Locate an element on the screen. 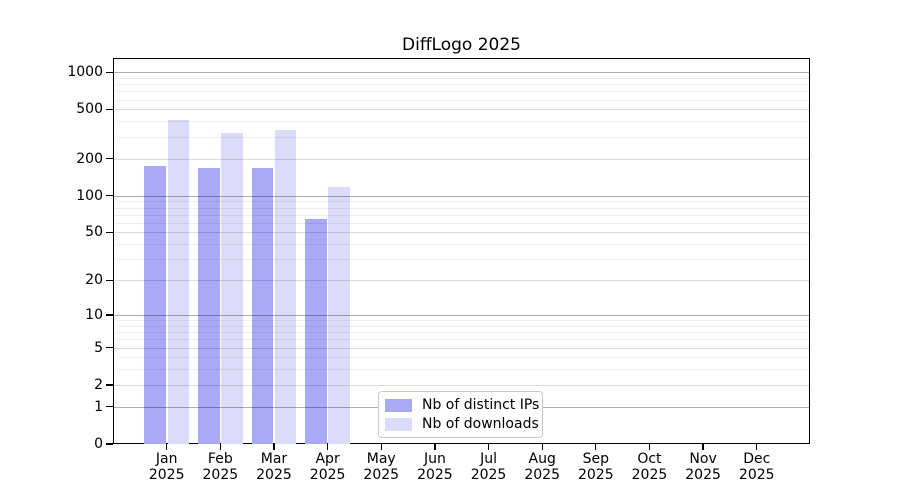 The width and height of the screenshot is (900, 500). x-tick-label: Nov 2025 is located at coordinates (703, 467).